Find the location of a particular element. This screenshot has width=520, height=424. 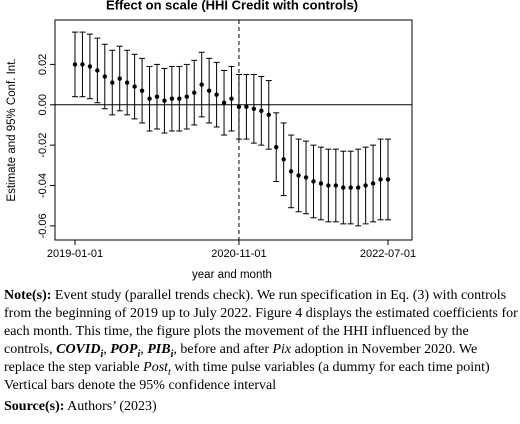

y-tick-label: -0.06 is located at coordinates (43, 225).